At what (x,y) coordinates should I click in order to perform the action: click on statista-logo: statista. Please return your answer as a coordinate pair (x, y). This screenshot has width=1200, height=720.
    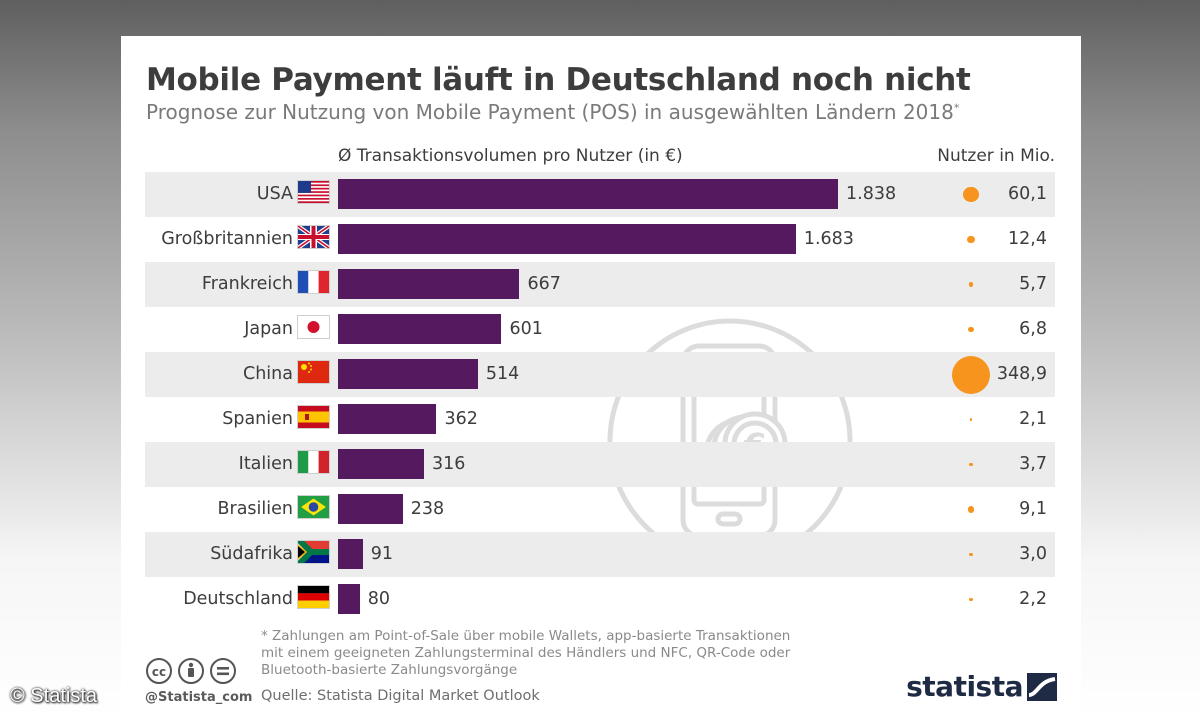
    Looking at the image, I should click on (981, 686).